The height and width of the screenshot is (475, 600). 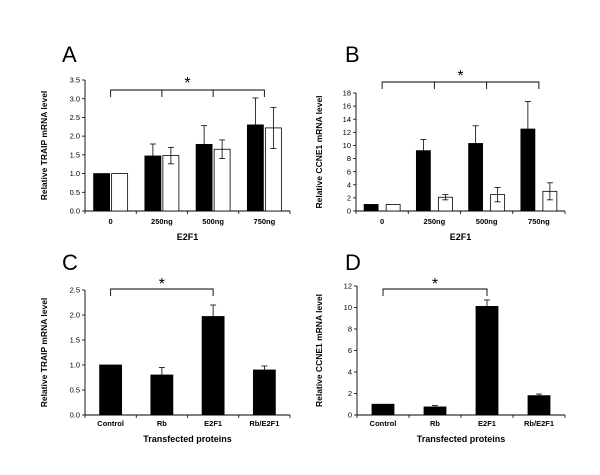 I want to click on y-tick-label: 3.0, so click(x=75, y=98).